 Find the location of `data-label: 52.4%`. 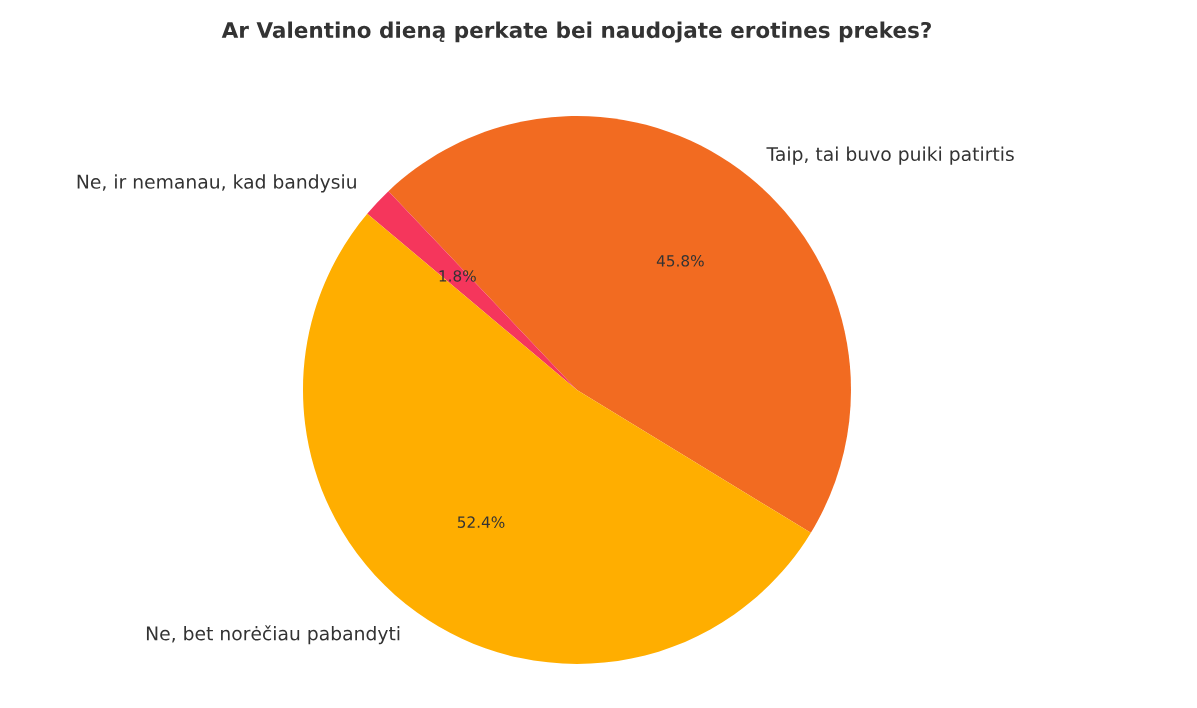

data-label: 52.4% is located at coordinates (481, 522).